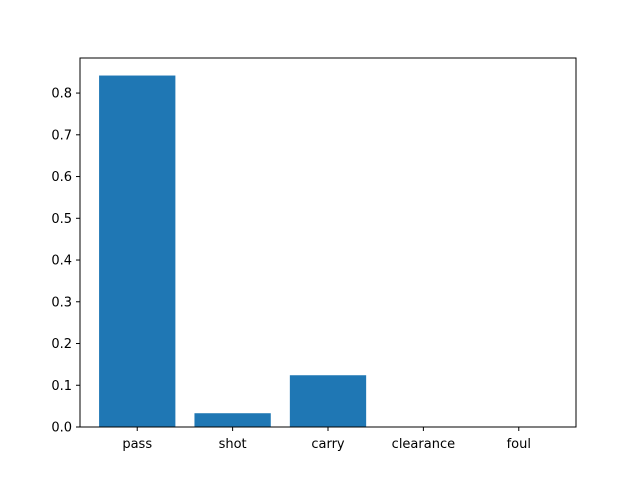  Describe the element at coordinates (137, 444) in the screenshot. I see `x-tick-label: pass` at that location.